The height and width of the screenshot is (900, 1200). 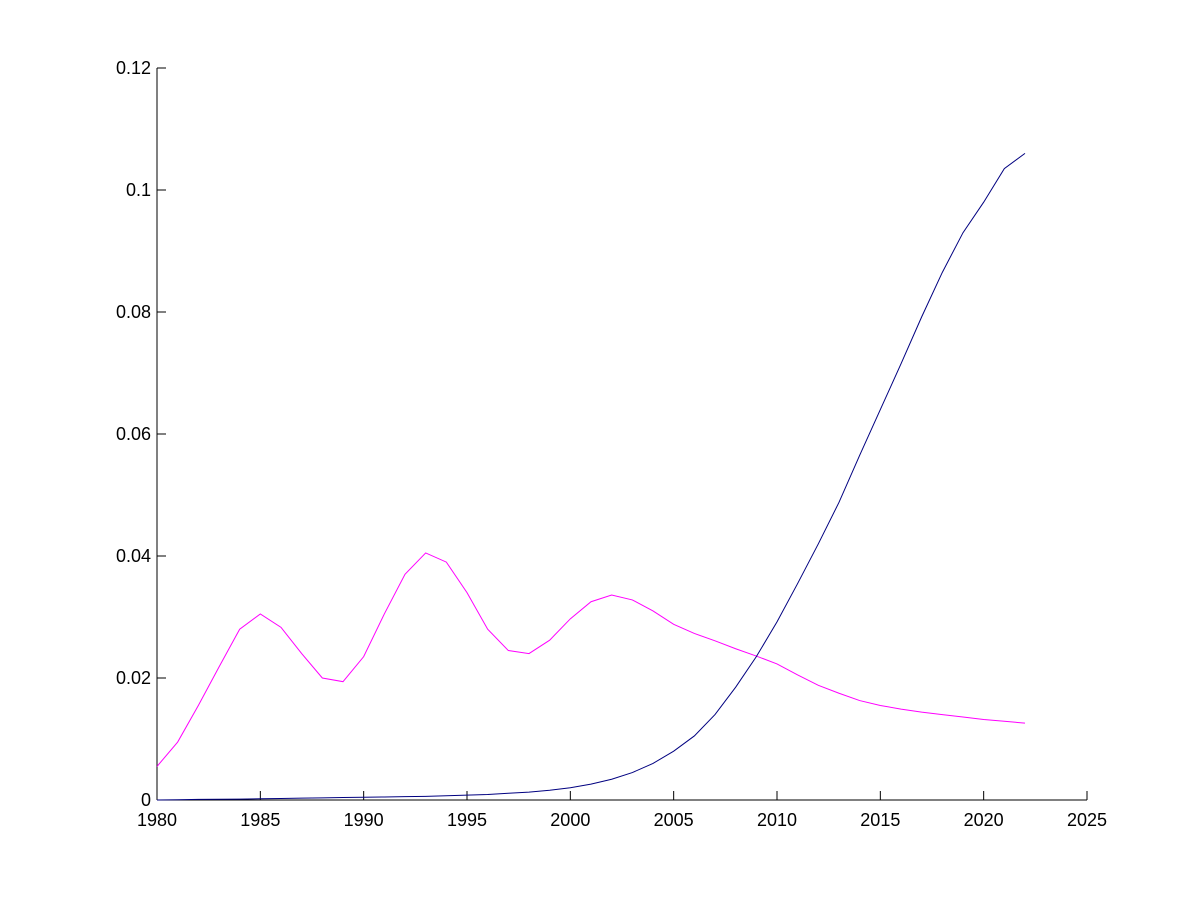 What do you see at coordinates (880, 820) in the screenshot?
I see `x-tick-label: 2015` at bounding box center [880, 820].